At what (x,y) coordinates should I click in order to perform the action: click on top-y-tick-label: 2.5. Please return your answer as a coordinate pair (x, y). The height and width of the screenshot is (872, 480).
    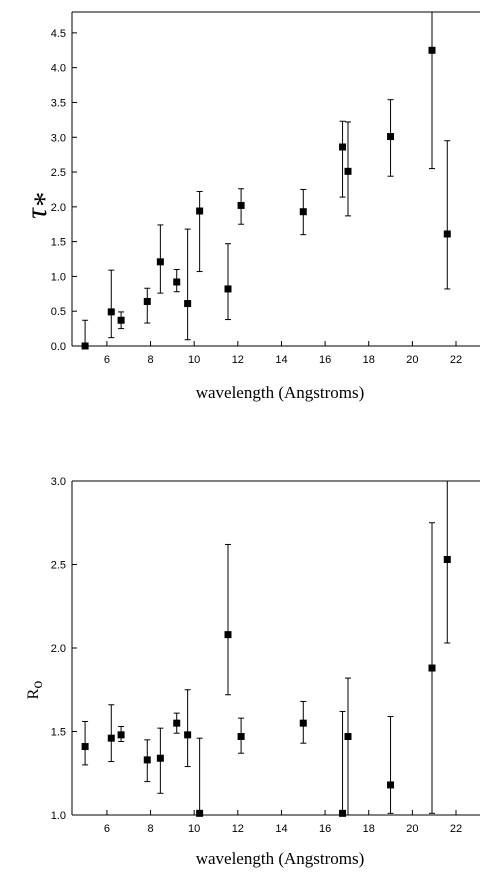
    Looking at the image, I should click on (58, 173).